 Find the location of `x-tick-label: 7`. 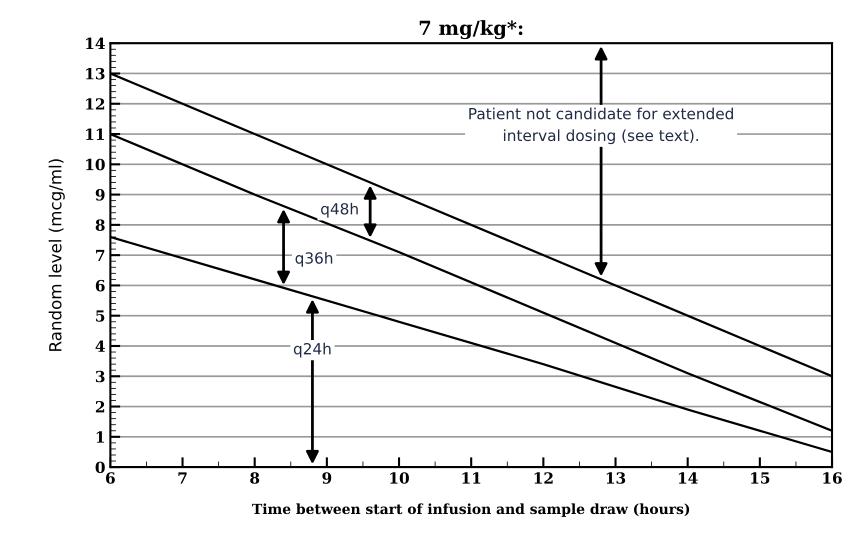

x-tick-label: 7 is located at coordinates (182, 478).